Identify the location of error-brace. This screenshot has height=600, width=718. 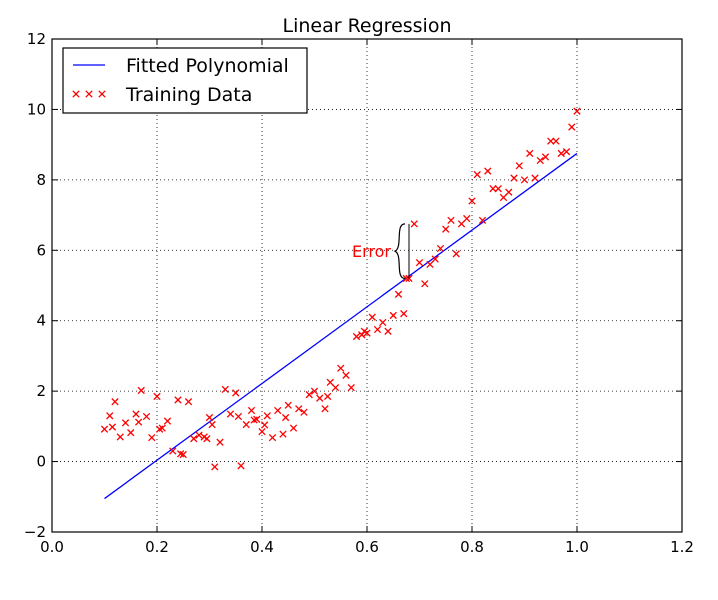
(399, 251).